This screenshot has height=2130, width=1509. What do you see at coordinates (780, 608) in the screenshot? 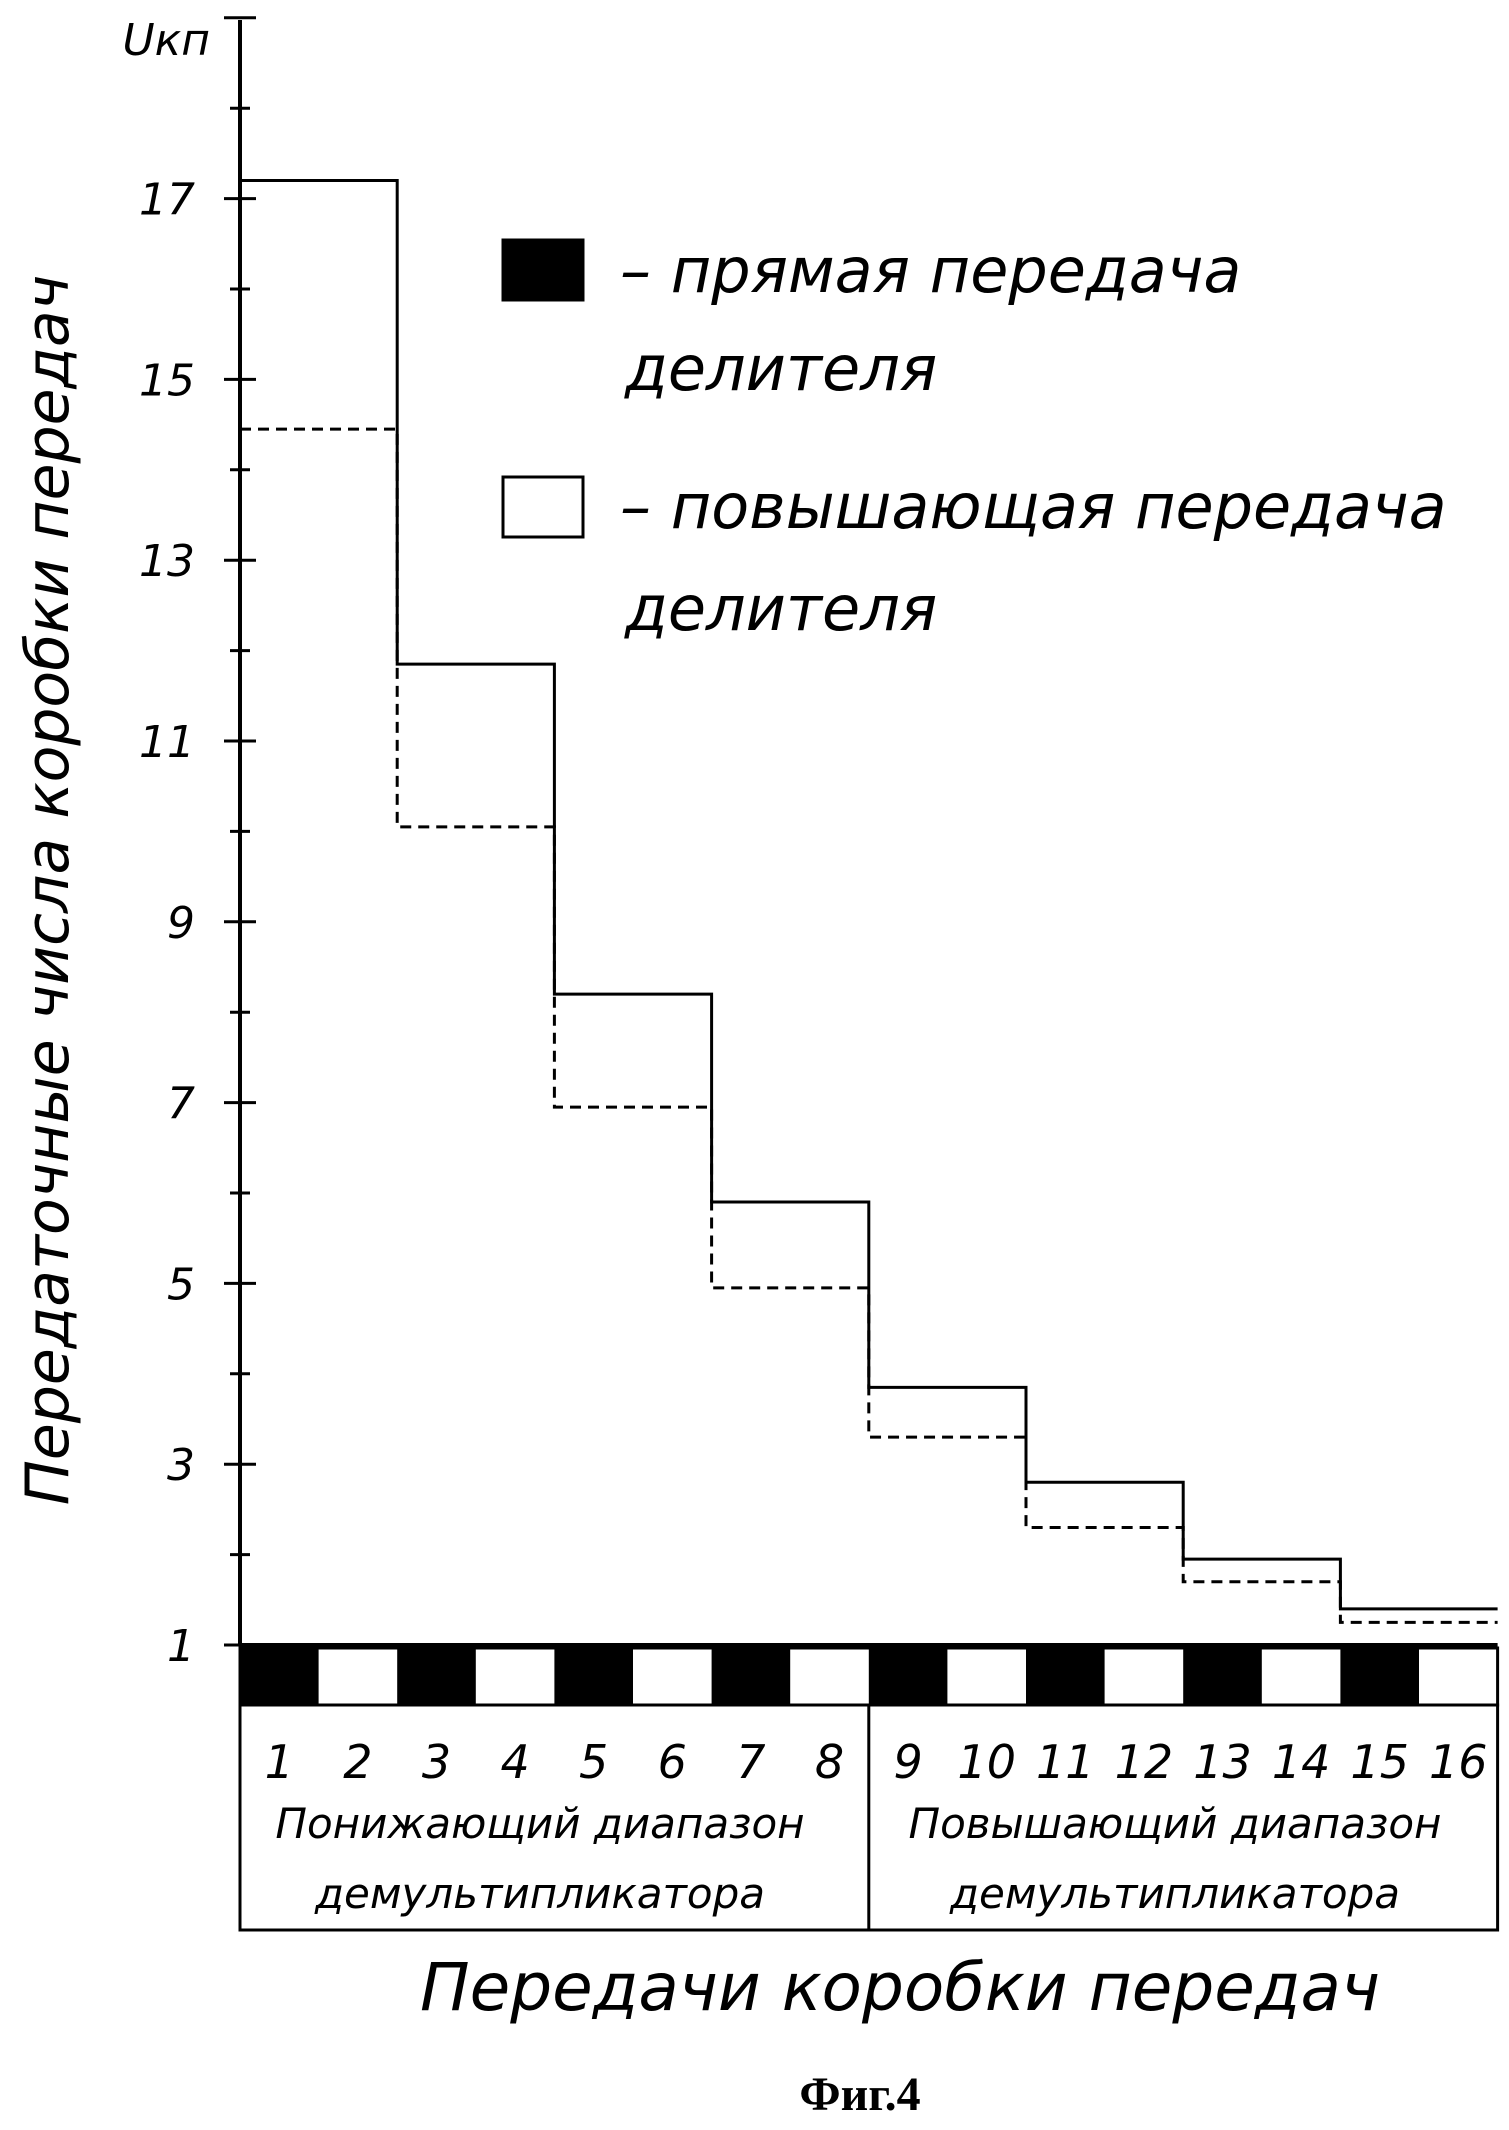
I see `legend-item-2-line2: делителя` at bounding box center [780, 608].